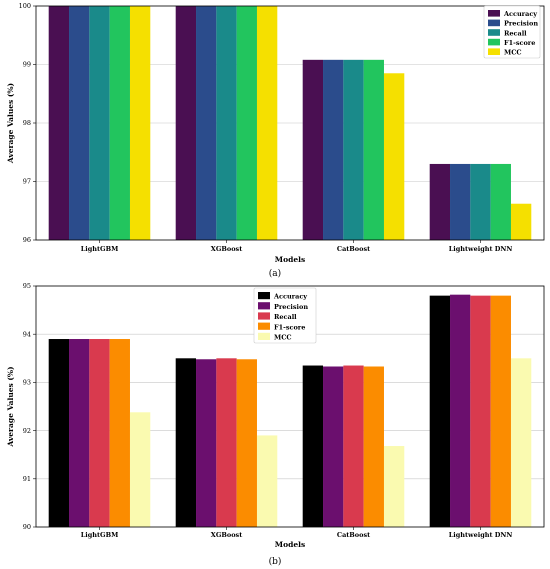 The image size is (550, 569). I want to click on y-tick-label: 97, so click(27, 182).